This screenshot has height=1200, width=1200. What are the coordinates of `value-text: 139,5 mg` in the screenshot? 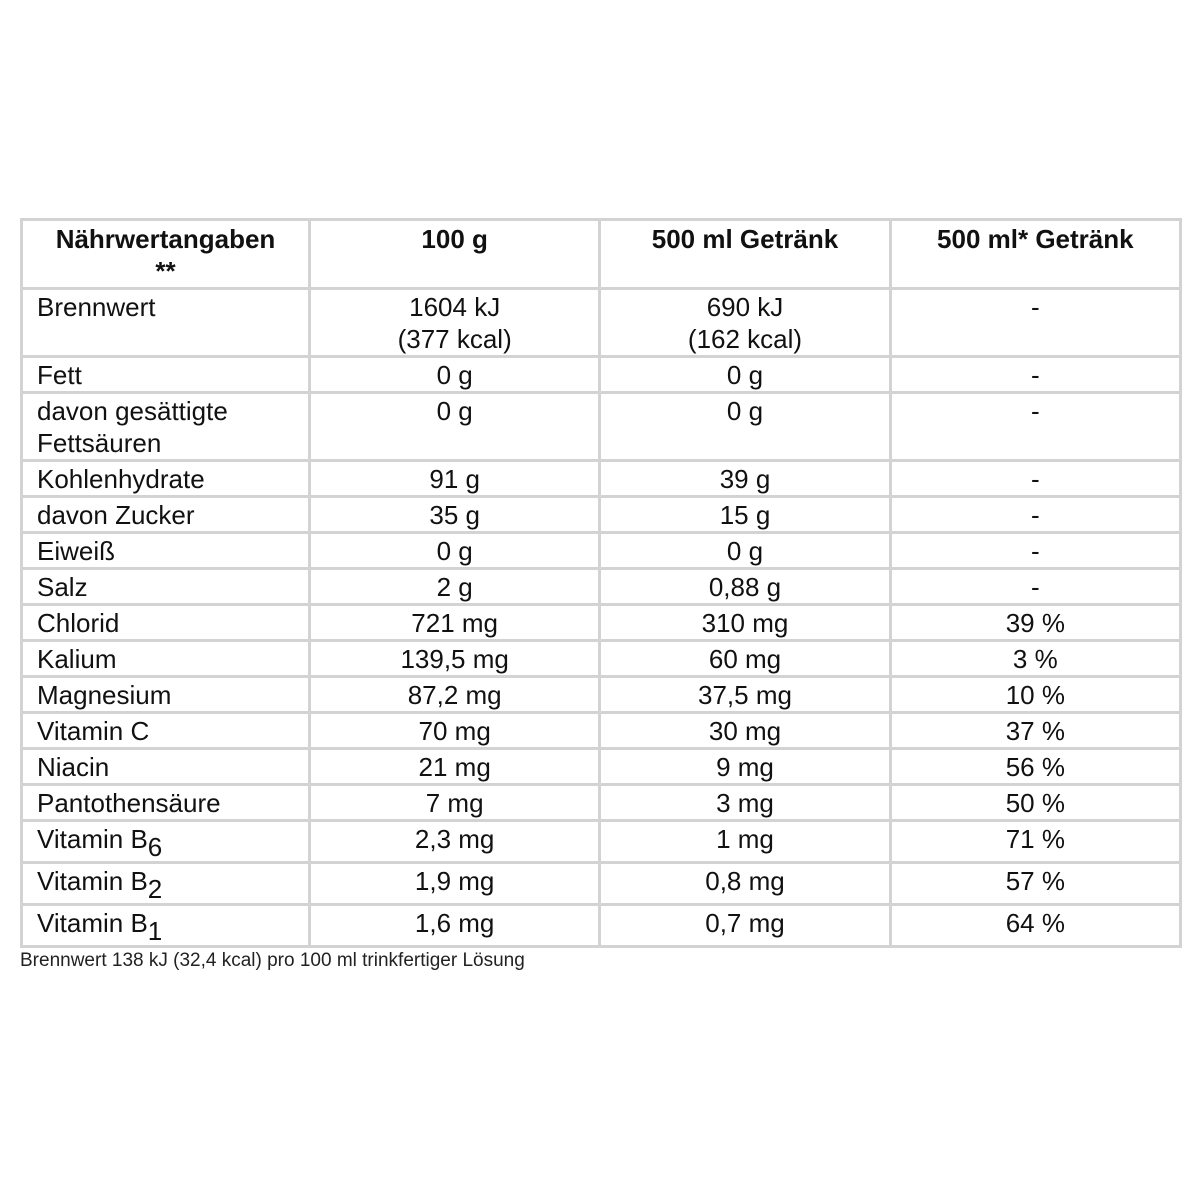 It's located at (454, 659).